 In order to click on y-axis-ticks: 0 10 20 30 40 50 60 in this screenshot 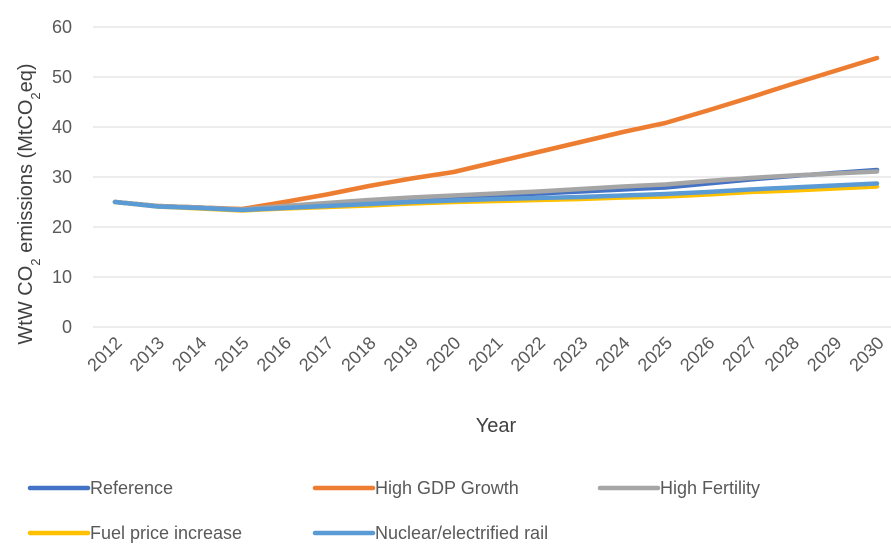, I will do `click(62, 177)`.